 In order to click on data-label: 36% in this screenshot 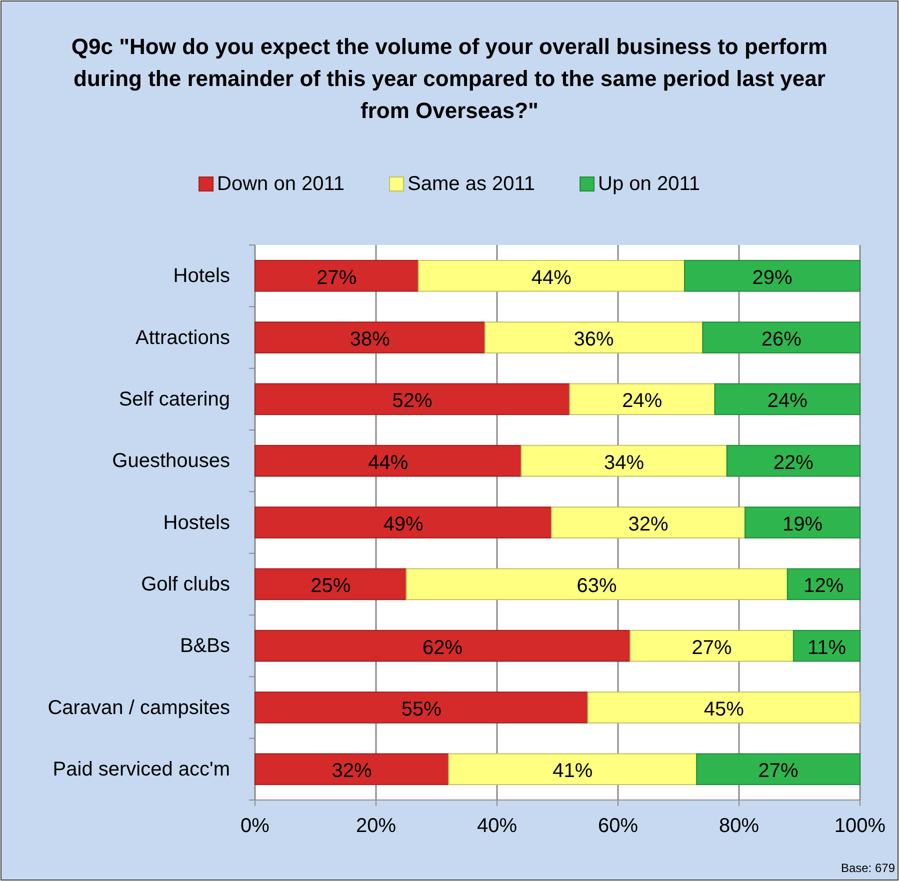, I will do `click(594, 339)`.